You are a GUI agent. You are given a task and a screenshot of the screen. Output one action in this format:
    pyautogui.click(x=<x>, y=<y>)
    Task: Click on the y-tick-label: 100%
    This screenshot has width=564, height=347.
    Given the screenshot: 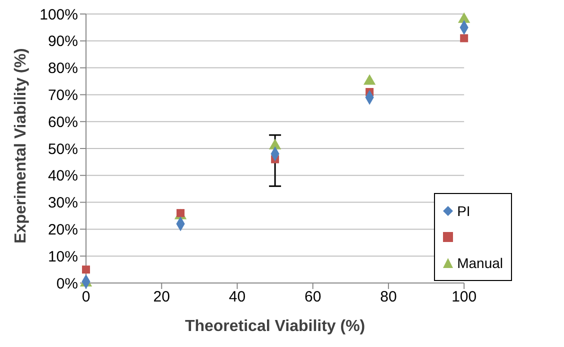 What is the action you would take?
    pyautogui.click(x=59, y=15)
    